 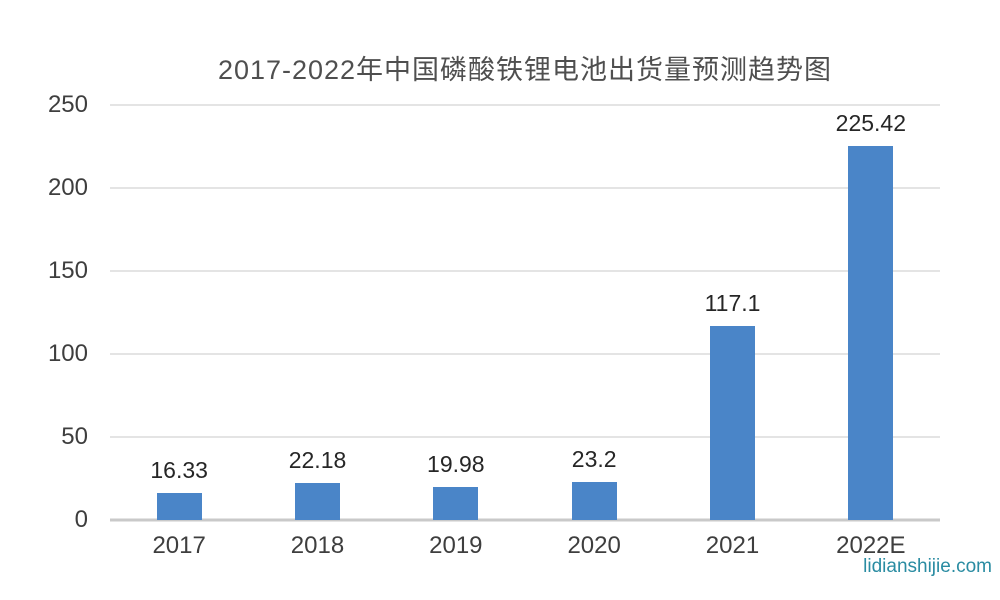 What do you see at coordinates (594, 545) in the screenshot?
I see `x-tick-label: 2020` at bounding box center [594, 545].